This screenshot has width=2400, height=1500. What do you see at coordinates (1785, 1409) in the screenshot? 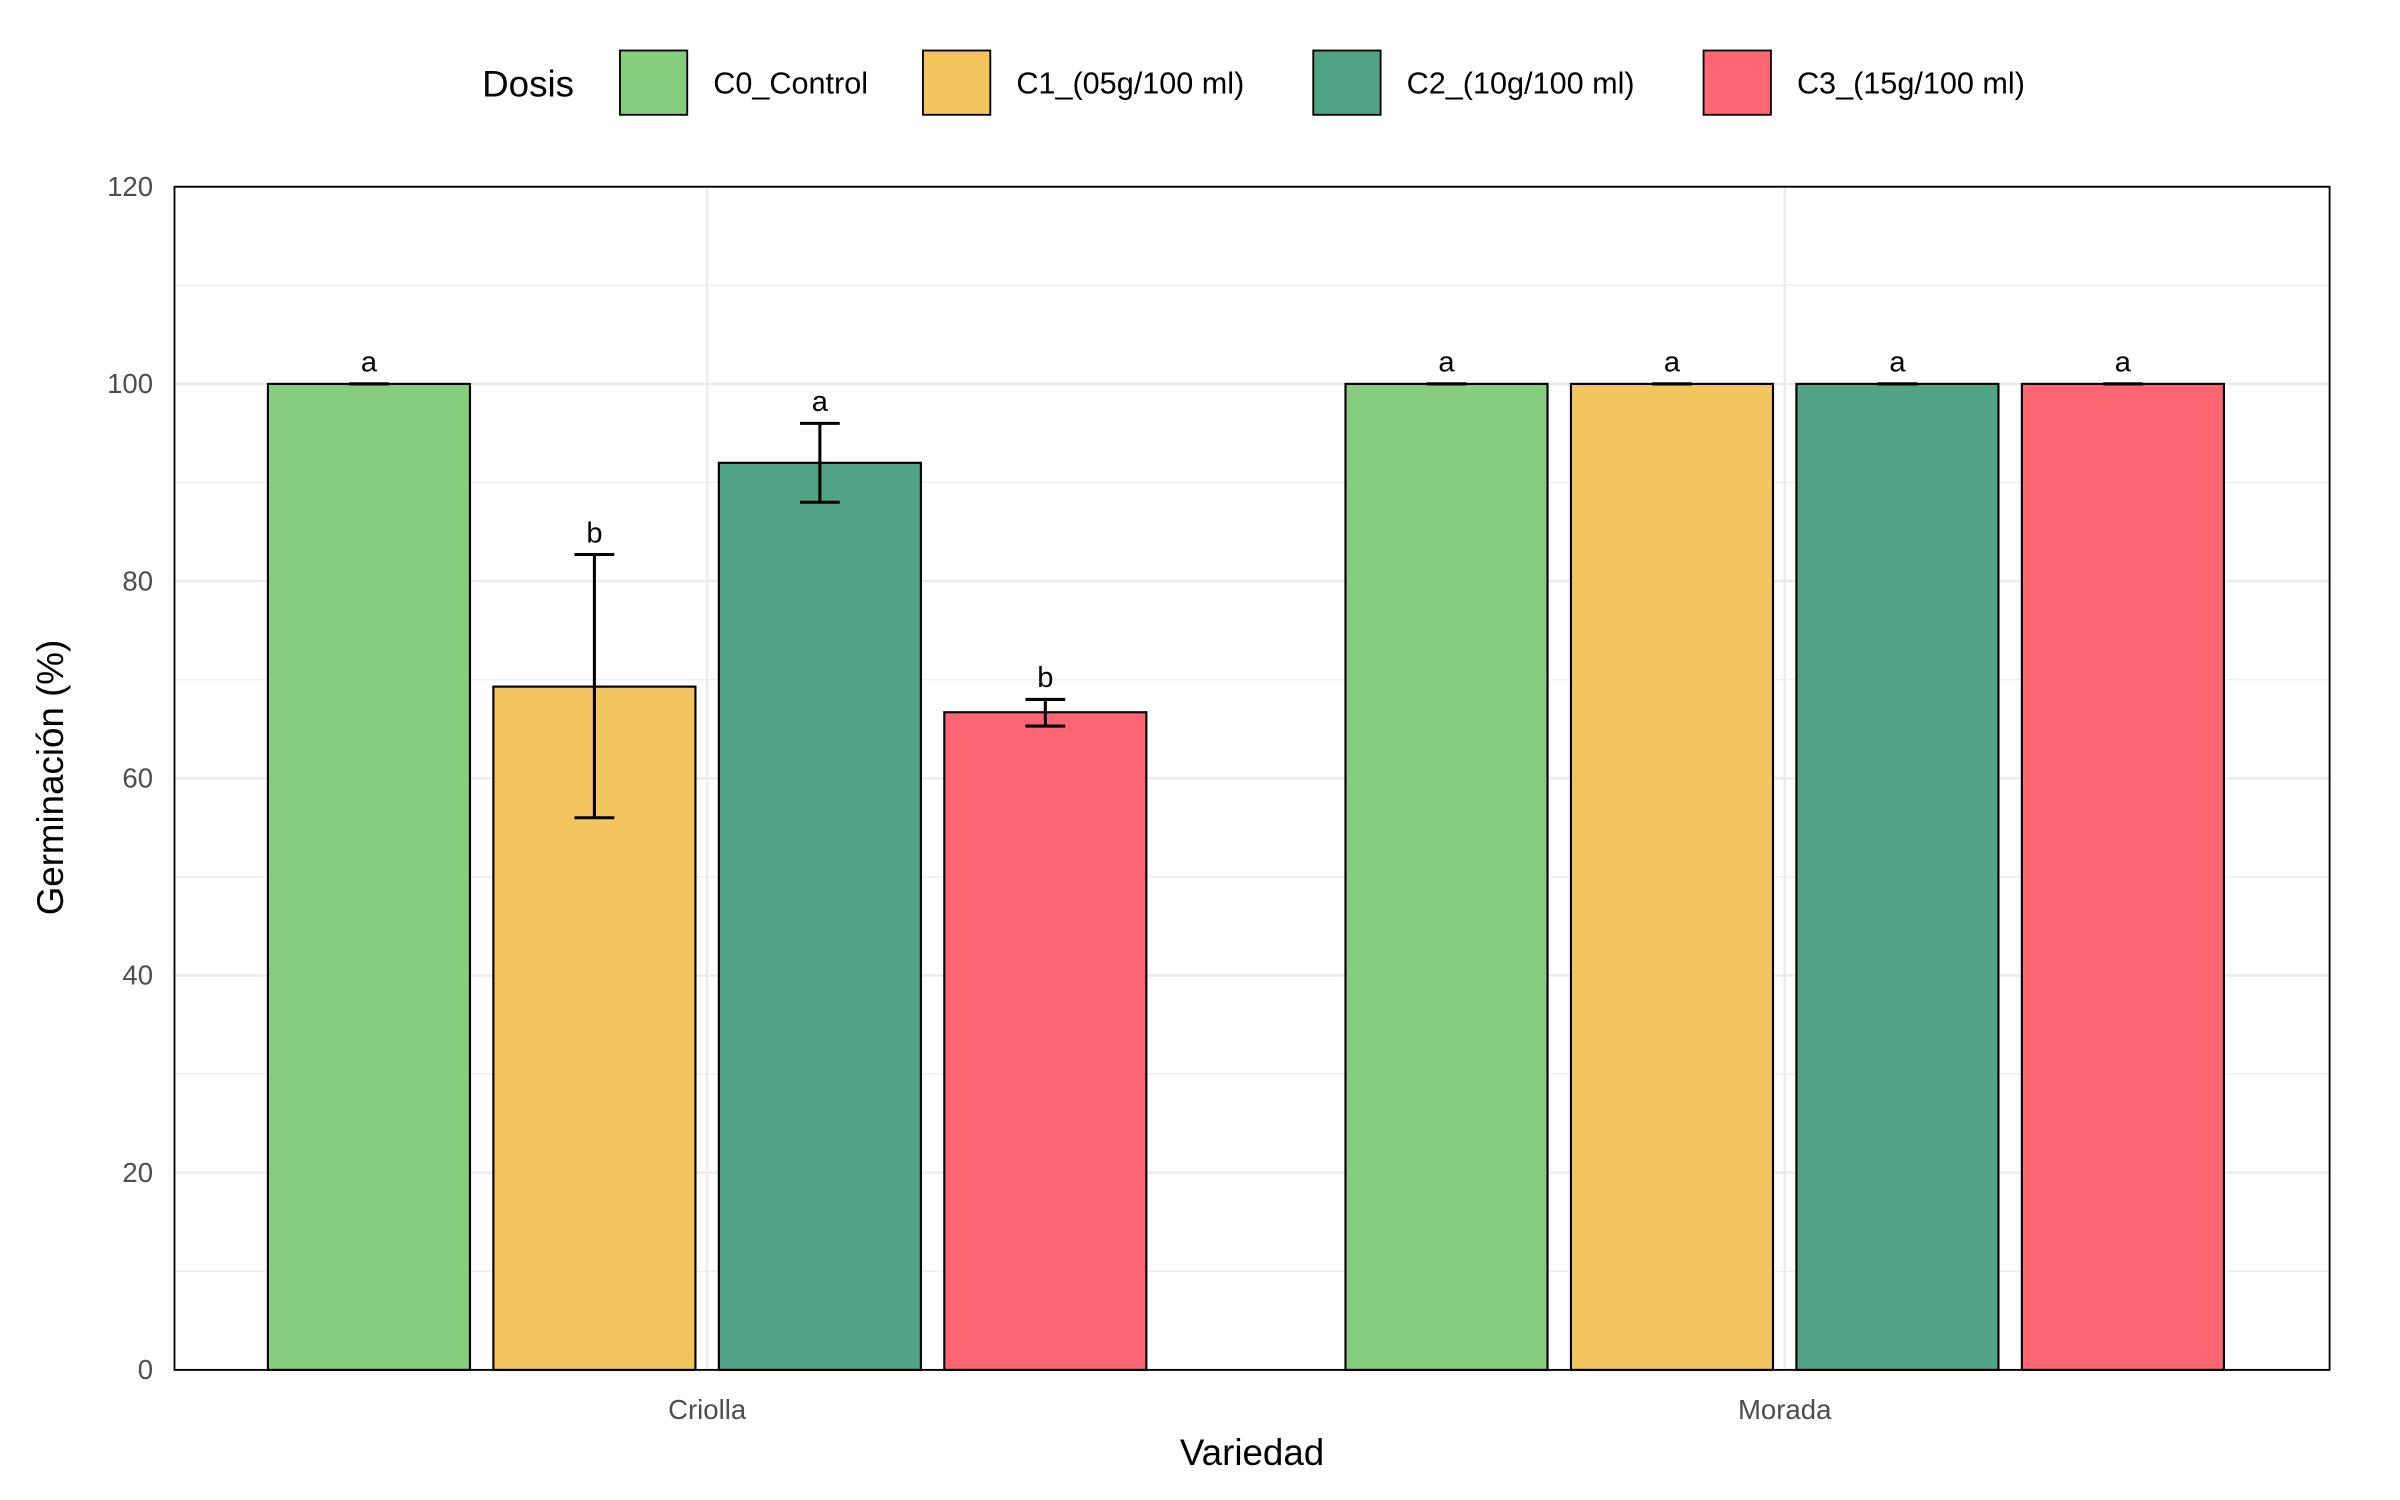
I see `x-tick-label-morada: Morada` at bounding box center [1785, 1409].